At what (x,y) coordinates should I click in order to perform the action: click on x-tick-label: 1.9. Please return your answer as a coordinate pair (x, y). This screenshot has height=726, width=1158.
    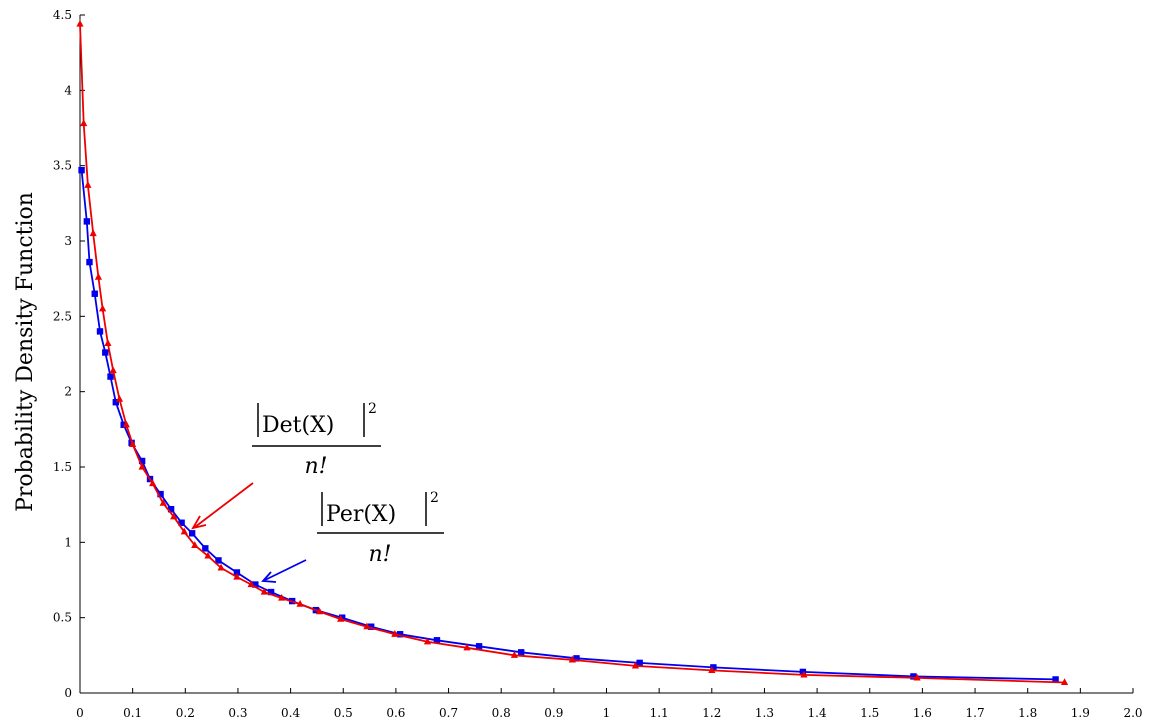
    Looking at the image, I should click on (1080, 713).